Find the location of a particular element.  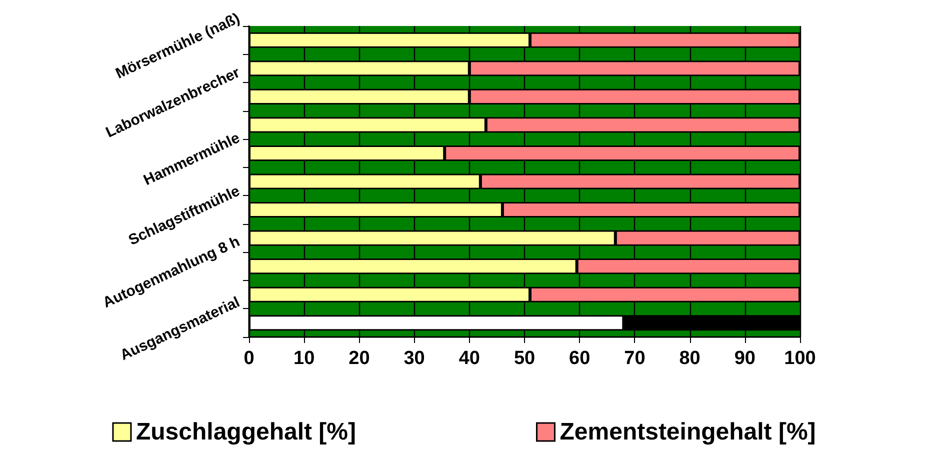

x-tick-label: 30 is located at coordinates (414, 358).